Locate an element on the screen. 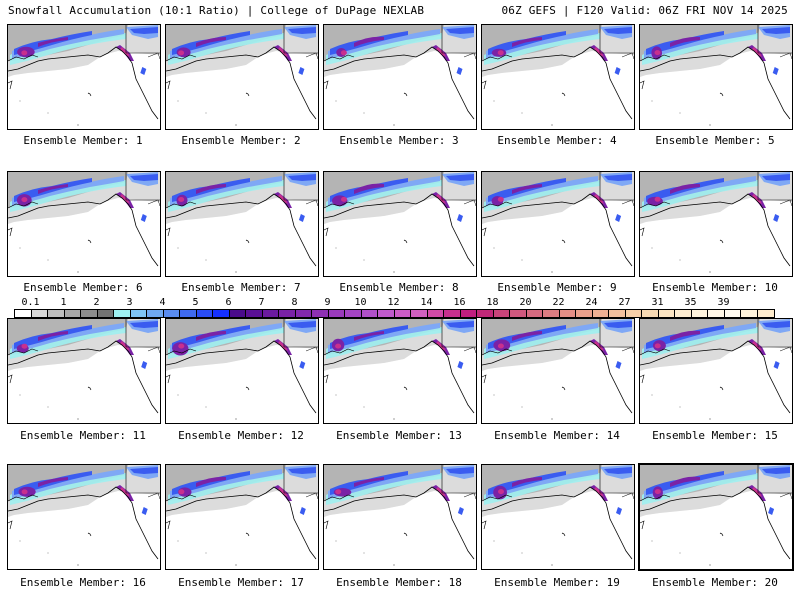  ensemble-member-label: Ensemble Member: 1 is located at coordinates (83, 140).